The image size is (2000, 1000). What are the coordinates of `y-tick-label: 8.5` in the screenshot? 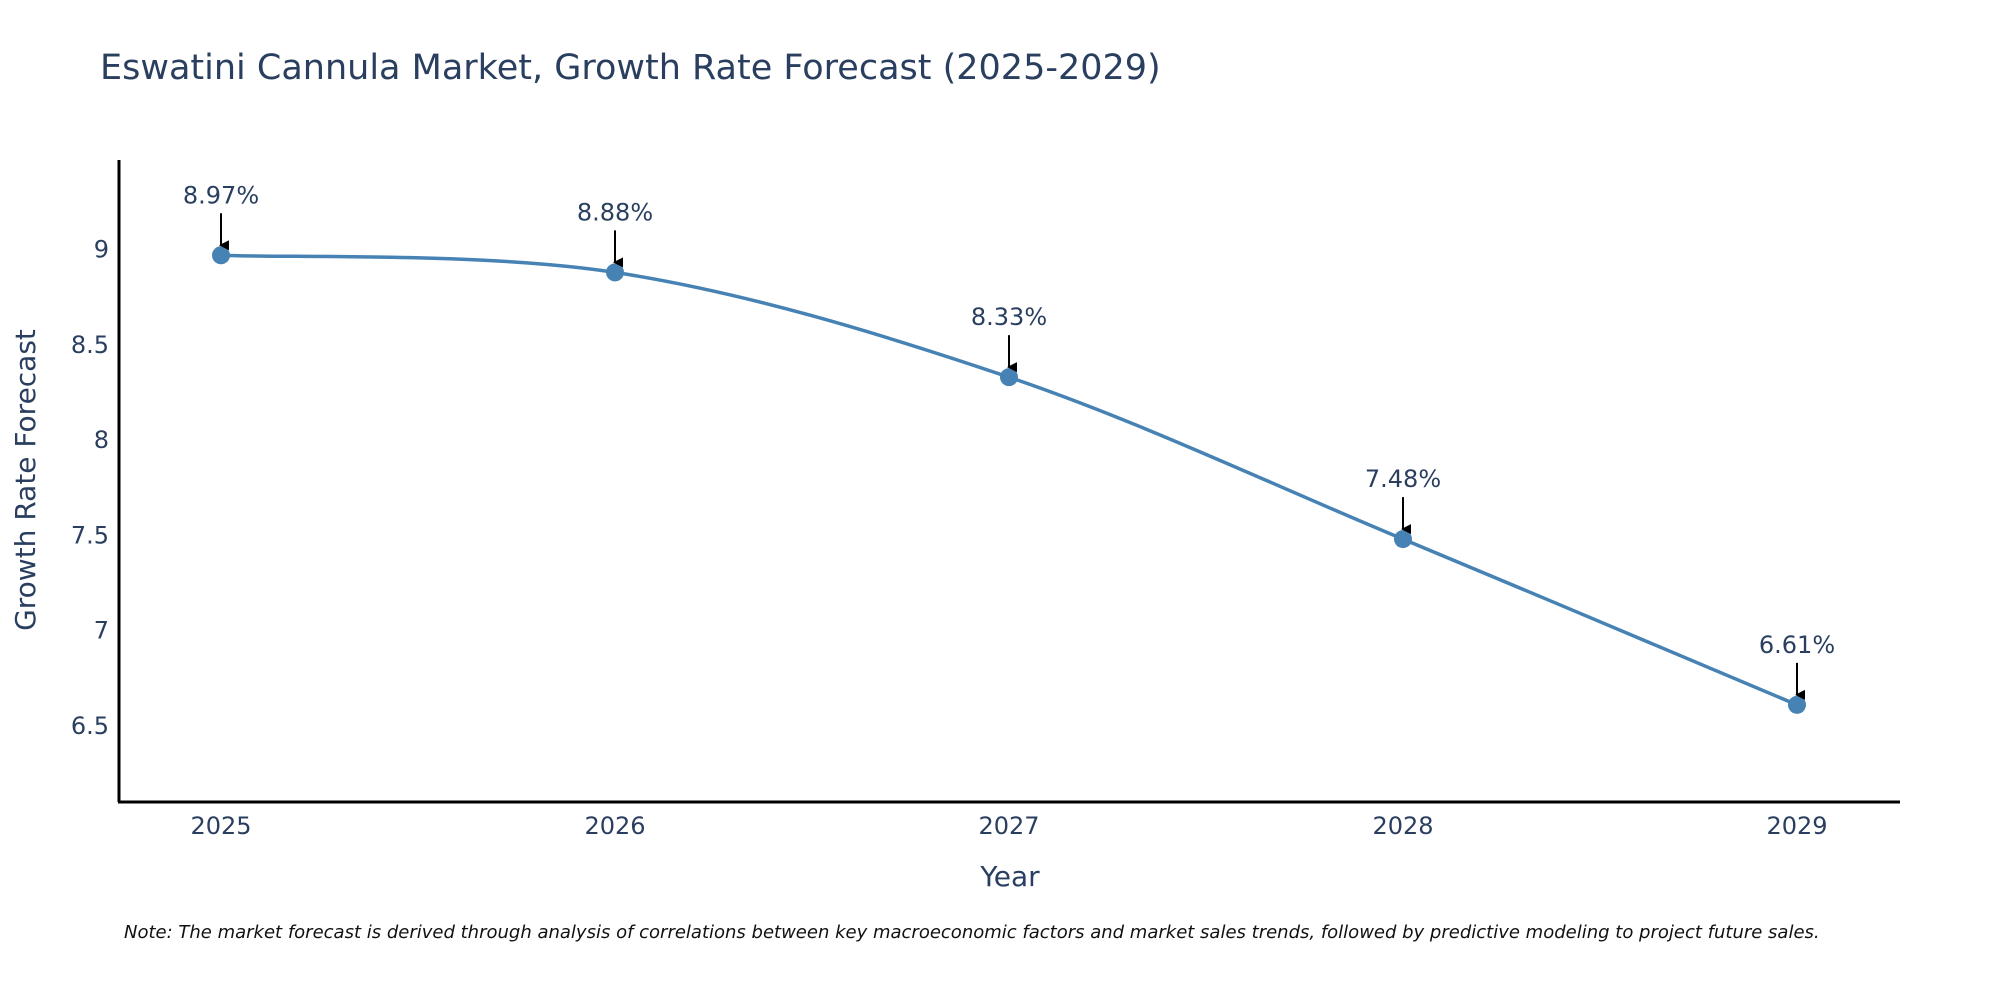 It's located at (90, 345).